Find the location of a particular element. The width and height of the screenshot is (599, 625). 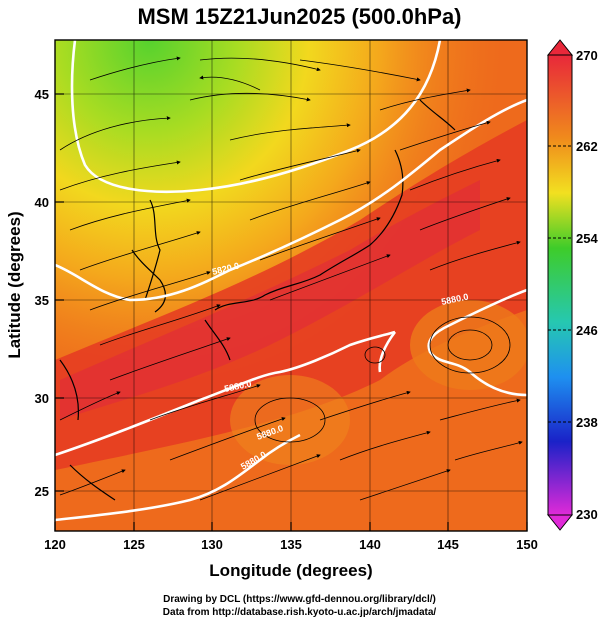

x-ticks is located at coordinates (291, 526).